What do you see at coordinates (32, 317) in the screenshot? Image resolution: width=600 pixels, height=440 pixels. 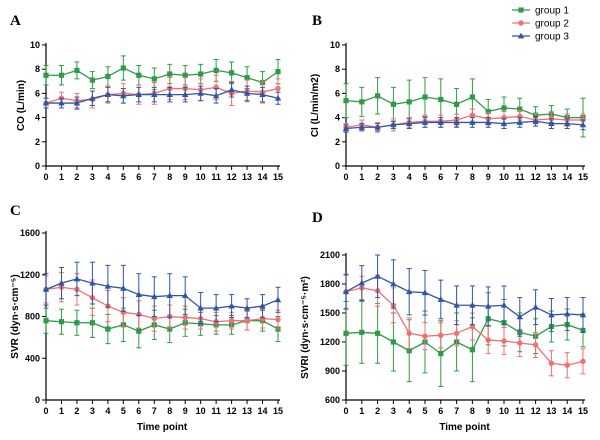 I see `y-tick-label: 800` at bounding box center [32, 317].